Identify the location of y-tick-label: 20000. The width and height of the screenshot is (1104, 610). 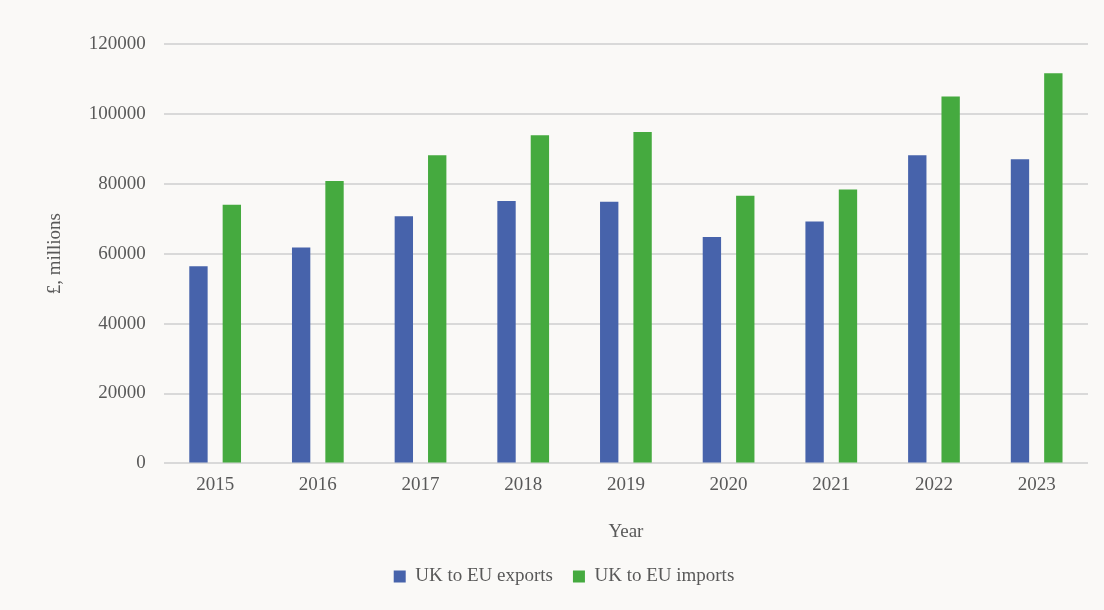
(122, 392).